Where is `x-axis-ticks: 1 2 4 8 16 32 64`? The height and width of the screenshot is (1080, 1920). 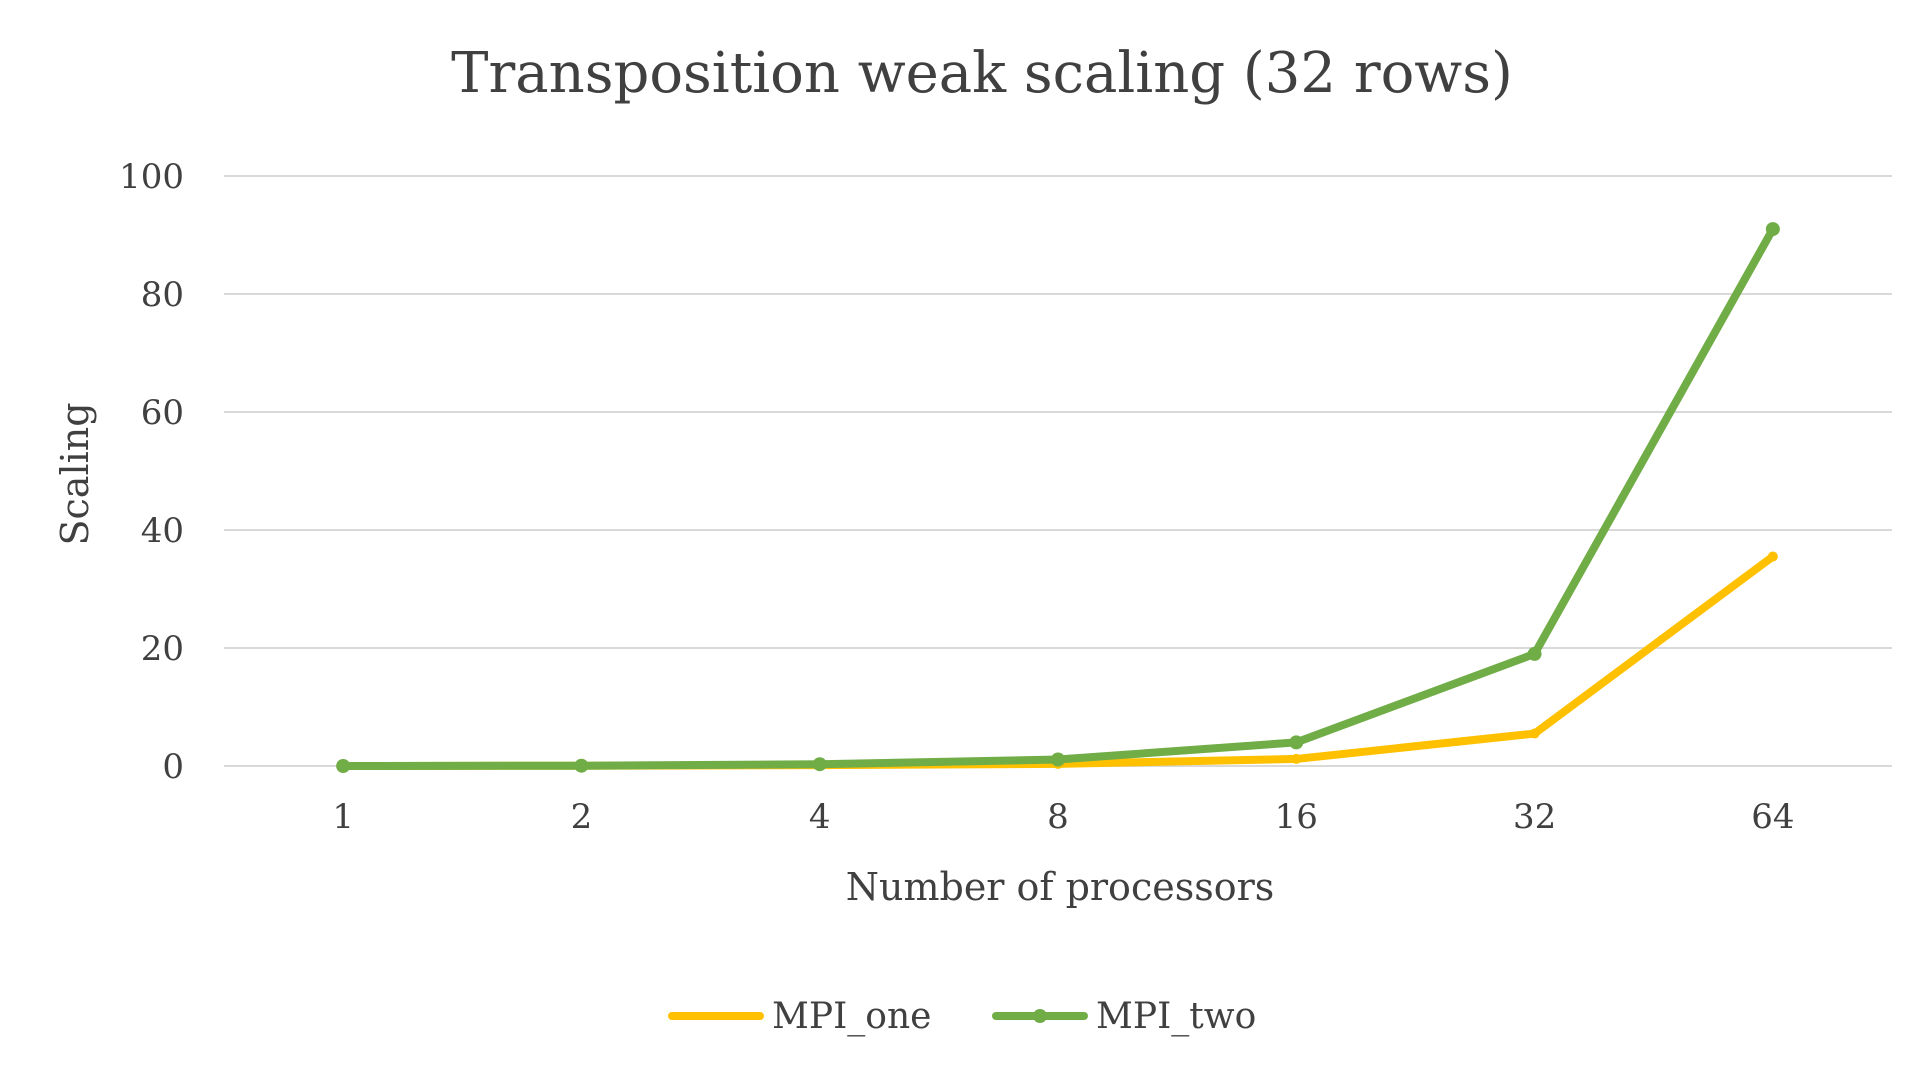 x-axis-ticks: 1 2 4 8 16 32 64 is located at coordinates (1063, 817).